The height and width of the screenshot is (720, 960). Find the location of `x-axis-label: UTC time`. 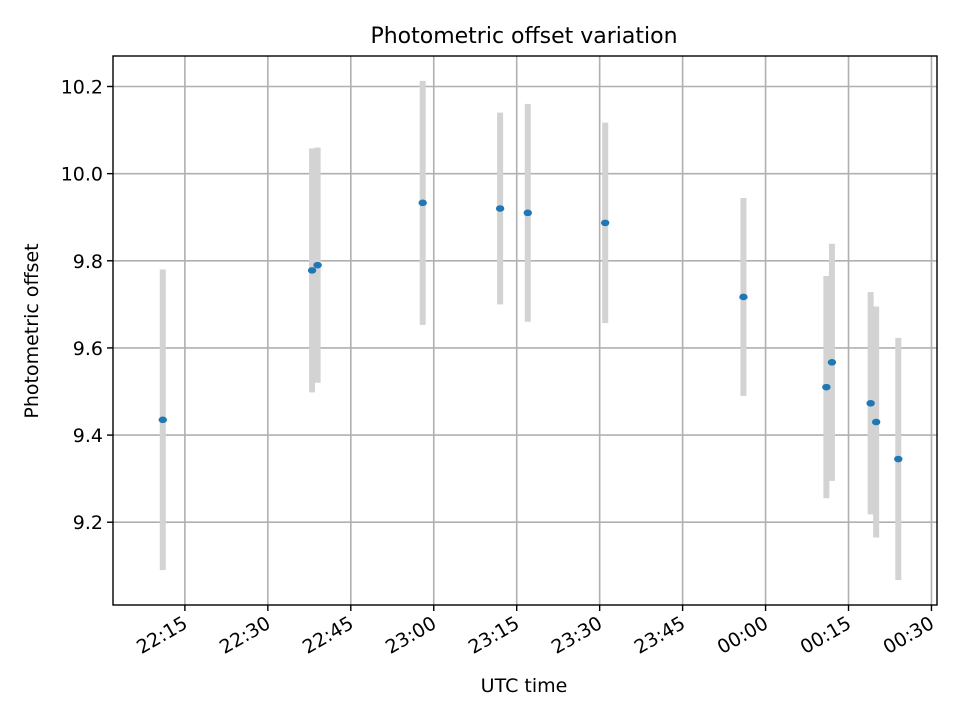

x-axis-label: UTC time is located at coordinates (524, 686).